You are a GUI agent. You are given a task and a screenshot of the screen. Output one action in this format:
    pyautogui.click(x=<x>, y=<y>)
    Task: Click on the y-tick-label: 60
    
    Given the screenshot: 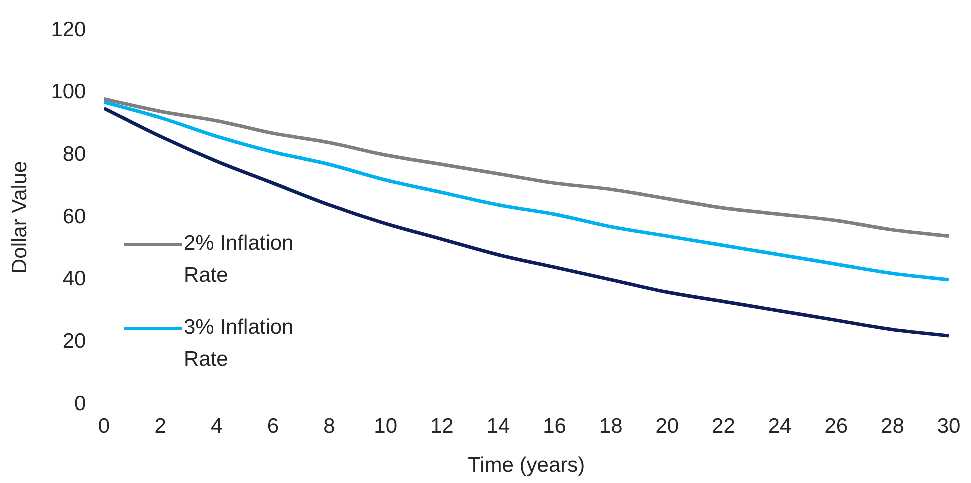 What is the action you would take?
    pyautogui.click(x=74, y=216)
    